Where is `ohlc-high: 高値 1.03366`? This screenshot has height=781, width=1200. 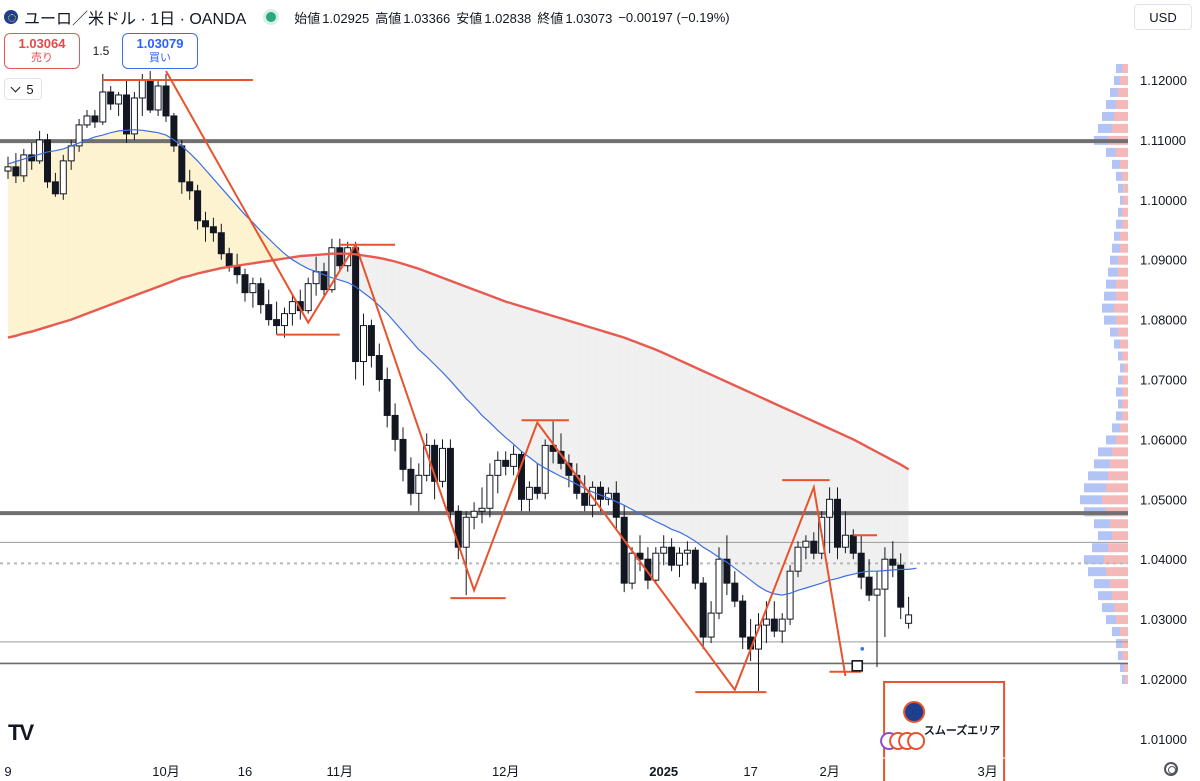 ohlc-high: 高値 1.03366 is located at coordinates (413, 18).